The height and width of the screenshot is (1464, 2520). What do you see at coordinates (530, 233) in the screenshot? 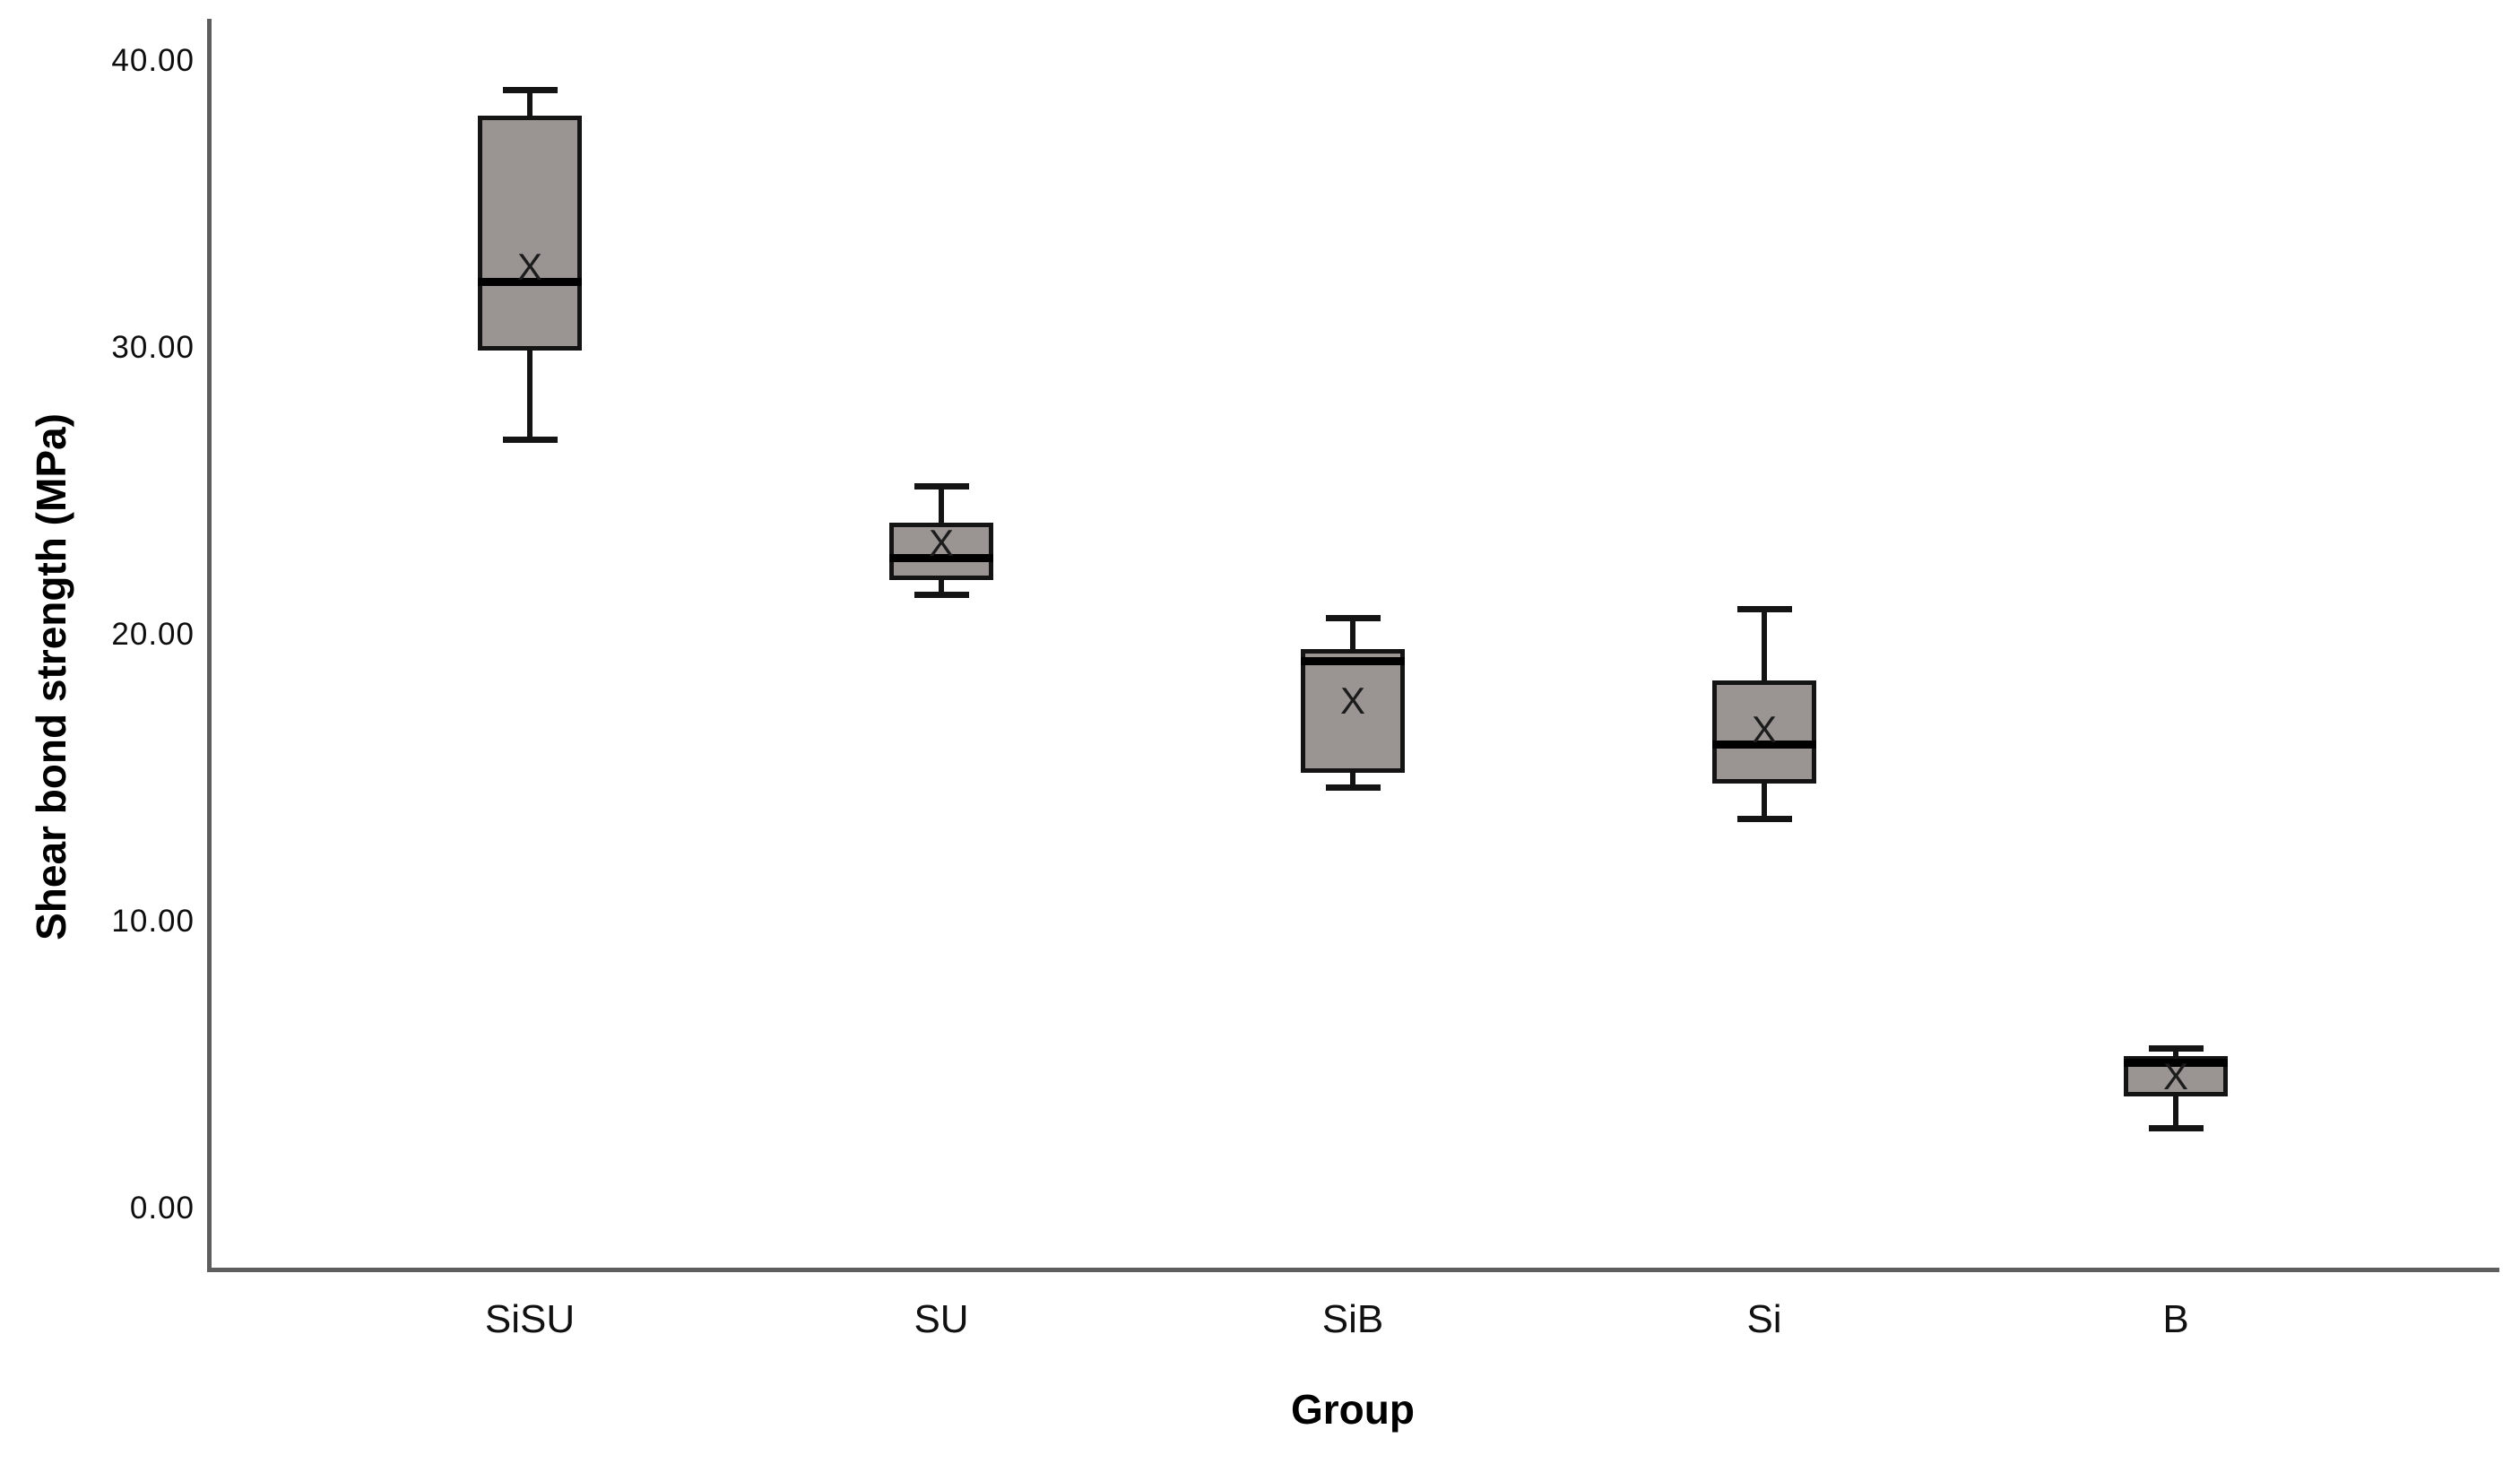
I see `box-SiSU` at bounding box center [530, 233].